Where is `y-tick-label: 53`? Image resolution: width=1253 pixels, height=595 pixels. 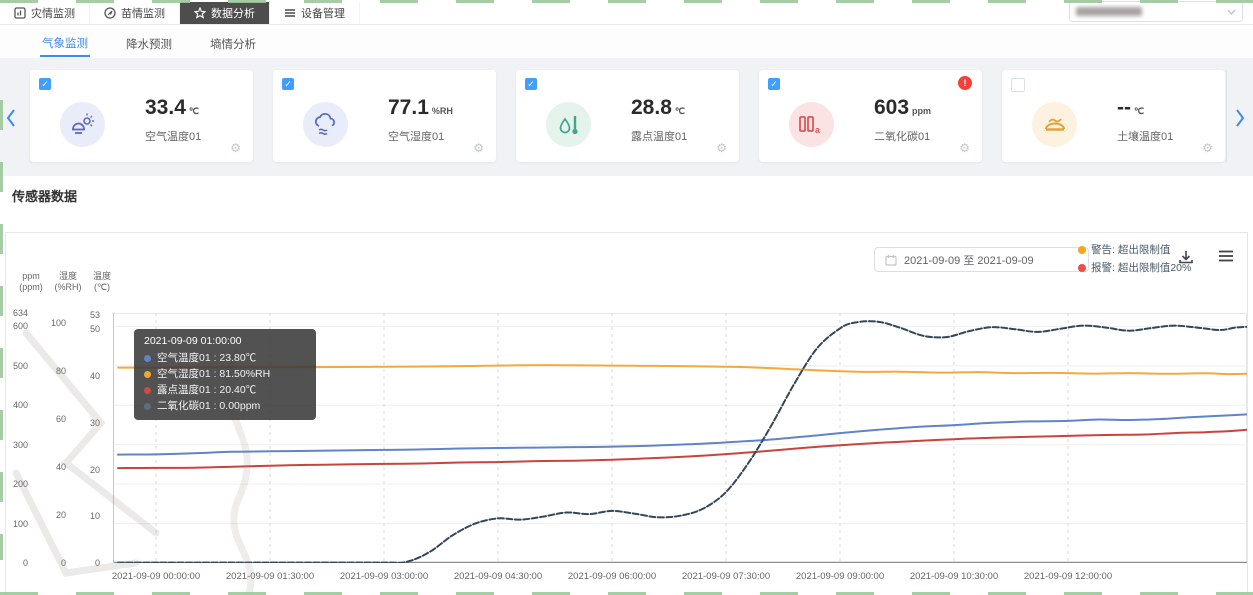 y-tick-label: 53 is located at coordinates (94, 315).